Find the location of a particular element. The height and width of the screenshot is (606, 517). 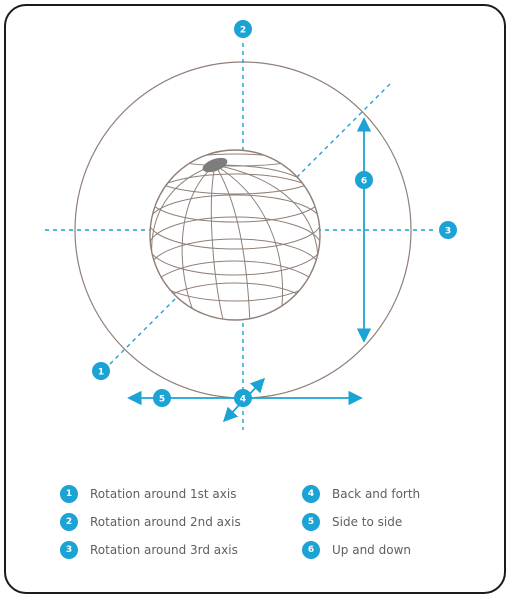

legend-number-badge-5: 5 is located at coordinates (311, 522).